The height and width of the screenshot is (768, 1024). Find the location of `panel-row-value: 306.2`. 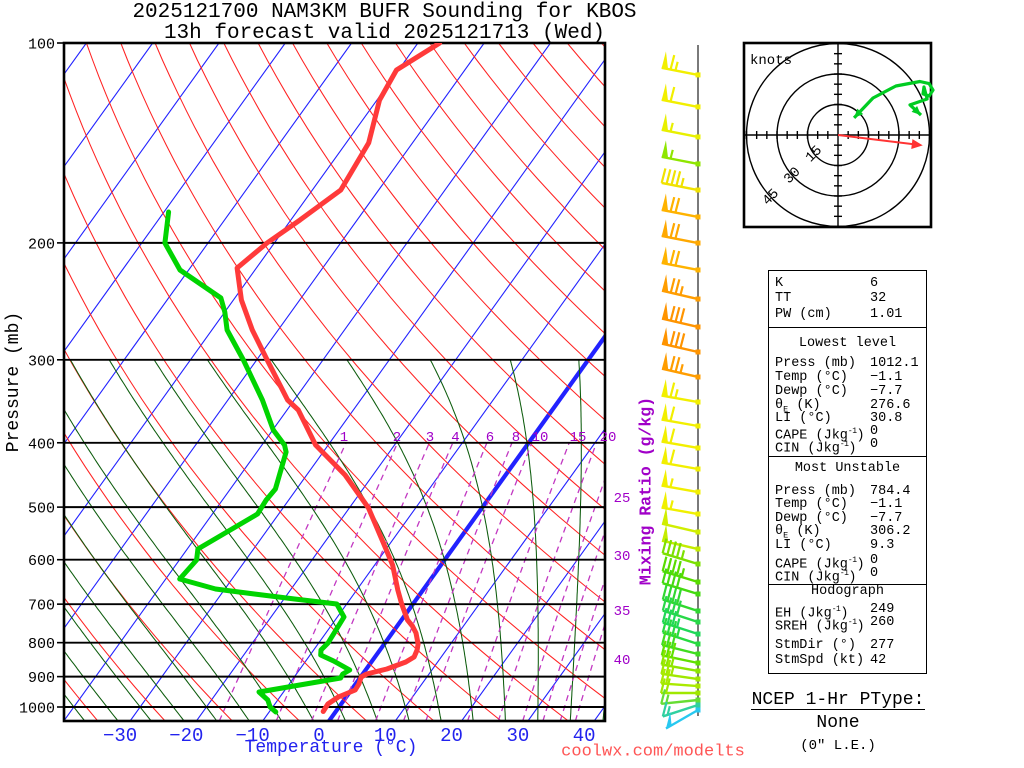

panel-row-value: 306.2 is located at coordinates (890, 531).